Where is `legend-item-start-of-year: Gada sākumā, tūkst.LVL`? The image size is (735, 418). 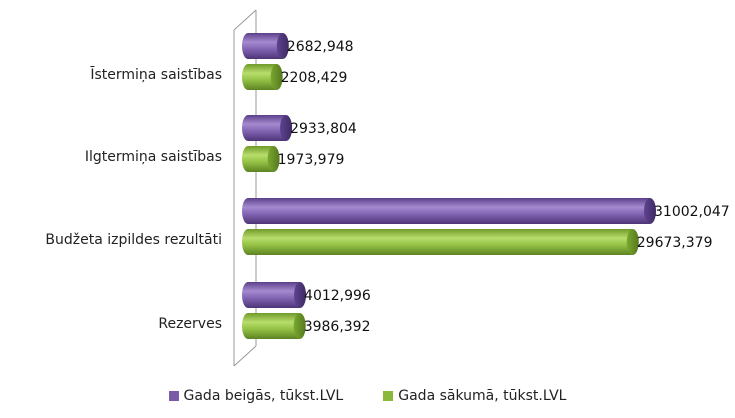 legend-item-start-of-year: Gada sākumā, tūkst.LVL is located at coordinates (474, 396).